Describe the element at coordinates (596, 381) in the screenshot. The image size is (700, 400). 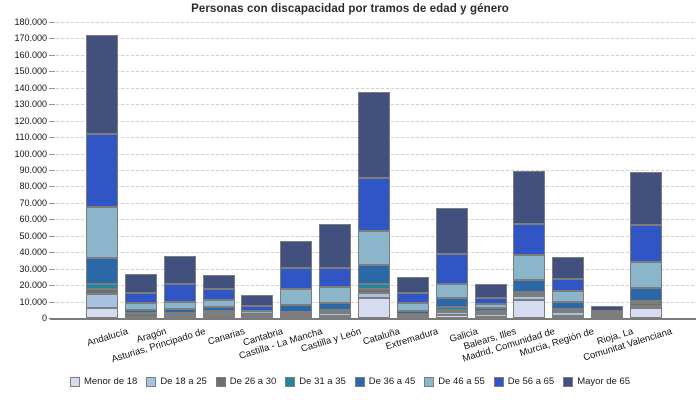
I see `legend-item: Mayor de 65` at that location.